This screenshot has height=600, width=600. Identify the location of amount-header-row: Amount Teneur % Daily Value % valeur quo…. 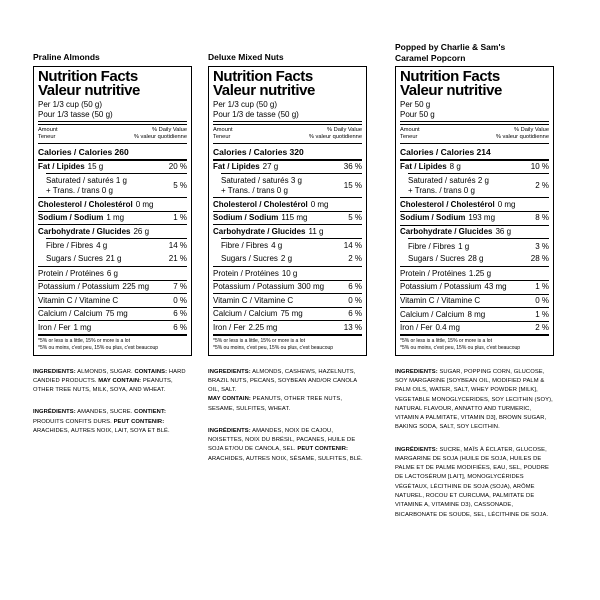
(112, 134).